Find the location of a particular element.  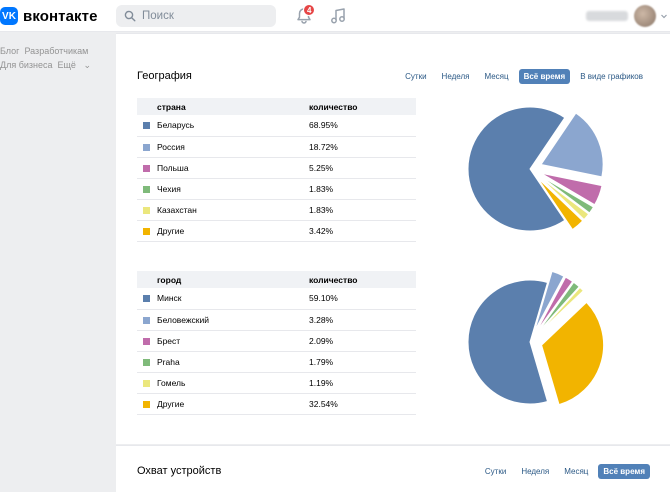

search-box is located at coordinates (196, 16).